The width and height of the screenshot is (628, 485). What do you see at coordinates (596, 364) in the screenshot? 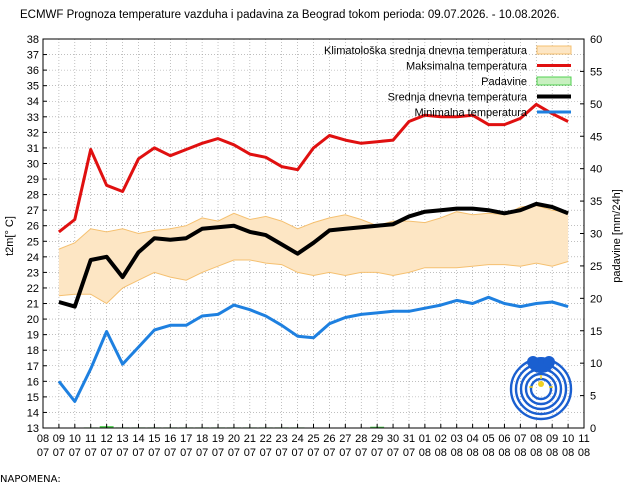
I see `y2-tick-label: 10` at bounding box center [596, 364].